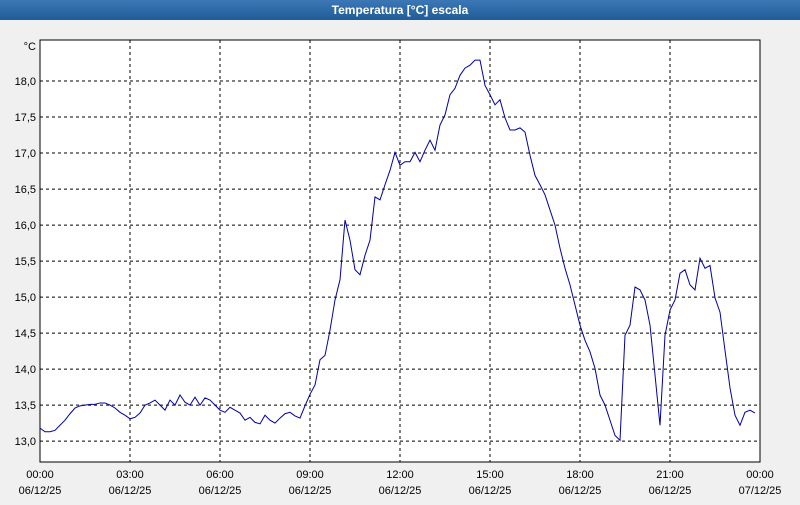  I want to click on y-tick-label: 13,5, so click(25, 406).